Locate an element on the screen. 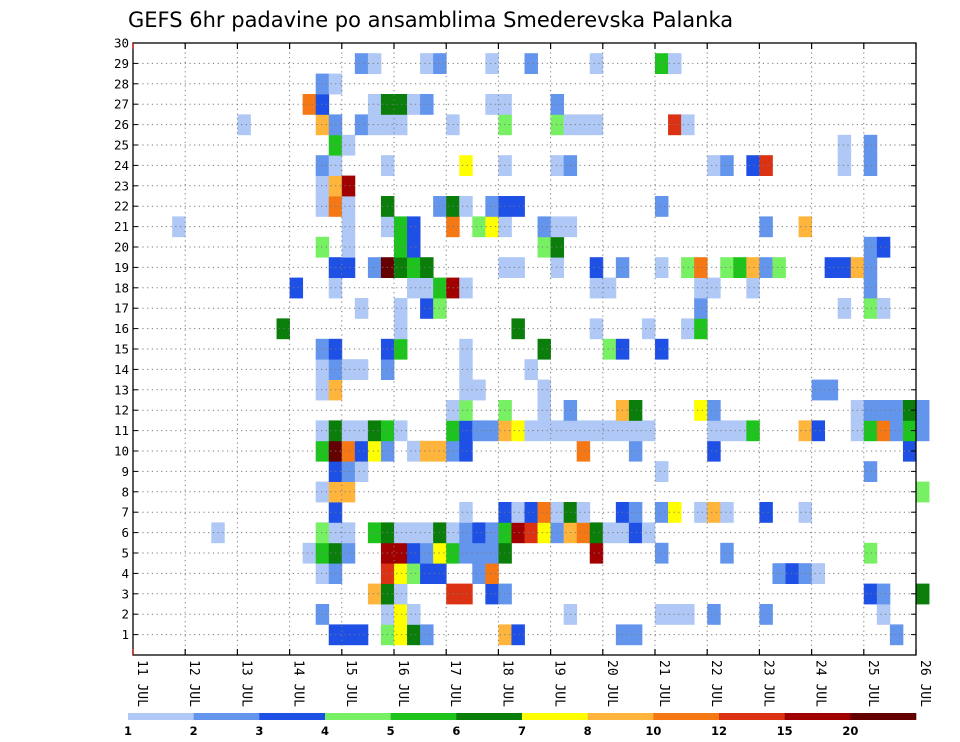 The height and width of the screenshot is (742, 960). x-tick-label: 11 JUL is located at coordinates (141, 683).